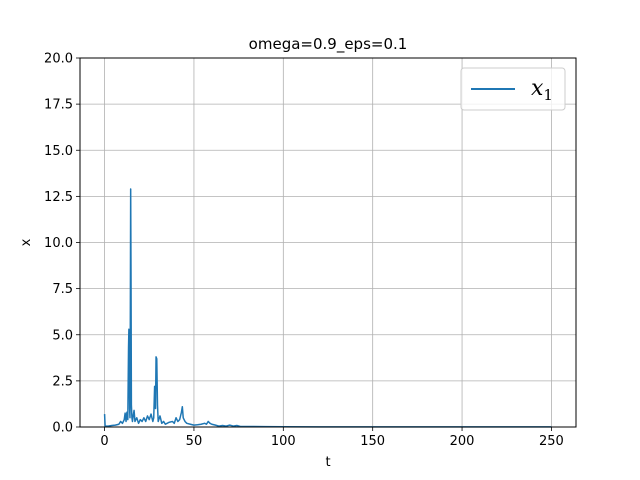 The height and width of the screenshot is (480, 640). Describe the element at coordinates (328, 44) in the screenshot. I see `chart-title: omega=0.9_eps=0.1` at that location.